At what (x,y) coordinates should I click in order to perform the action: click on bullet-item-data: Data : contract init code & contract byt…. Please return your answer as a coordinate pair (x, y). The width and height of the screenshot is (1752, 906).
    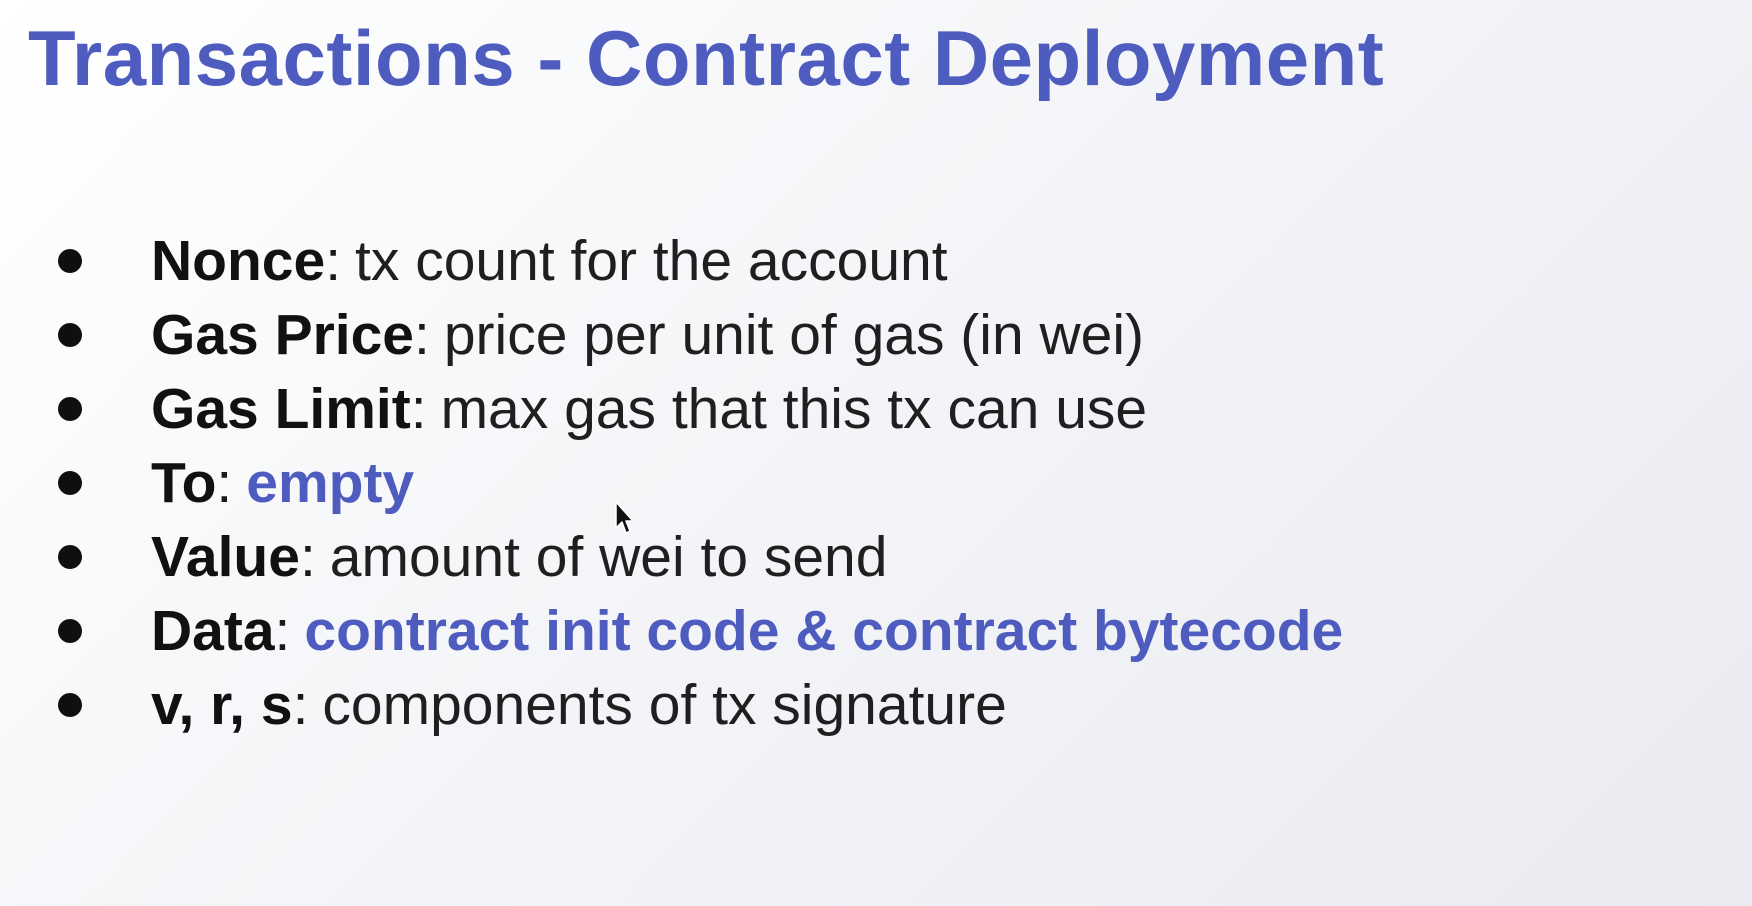
    Looking at the image, I should click on (693, 631).